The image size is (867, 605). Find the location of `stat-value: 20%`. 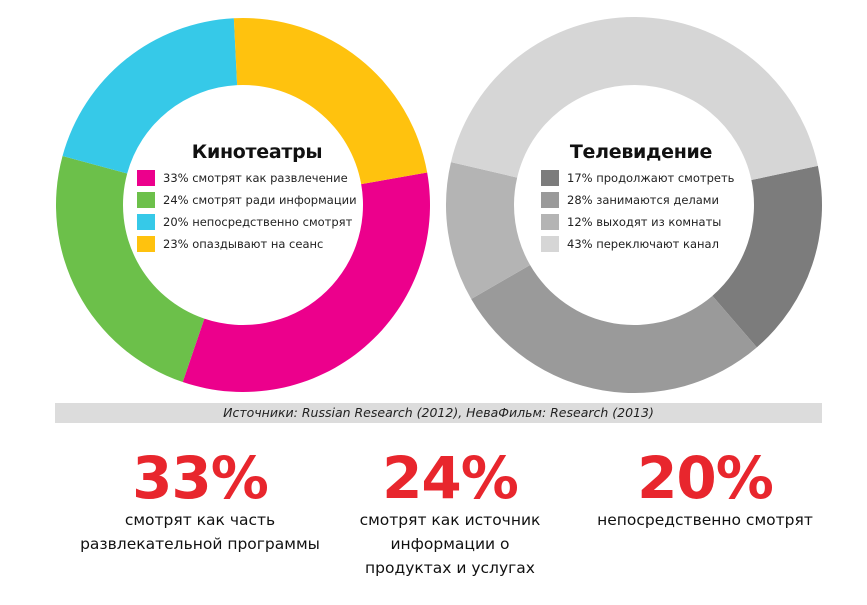

stat-value: 20% is located at coordinates (705, 478).